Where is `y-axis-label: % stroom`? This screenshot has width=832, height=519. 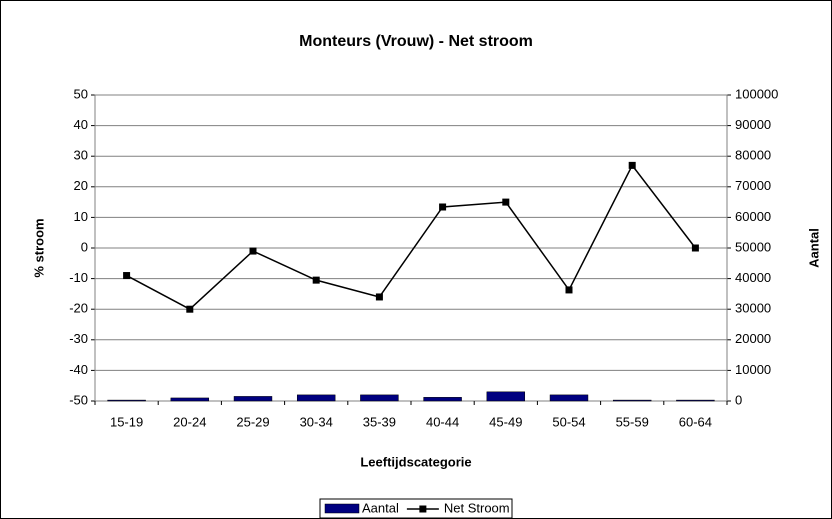 y-axis-label: % stroom is located at coordinates (38, 247).